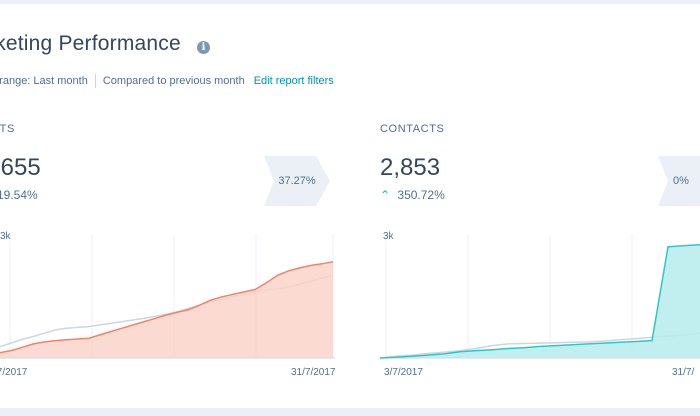  Describe the element at coordinates (350, 412) in the screenshot. I see `page-footer-strip` at that location.